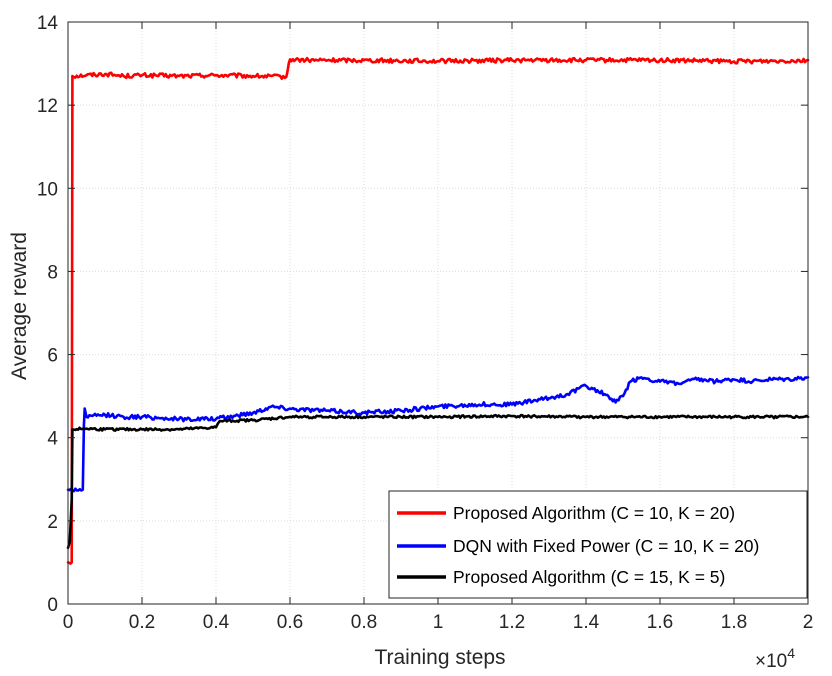  I want to click on x-tick-label: 0.8, so click(364, 622).